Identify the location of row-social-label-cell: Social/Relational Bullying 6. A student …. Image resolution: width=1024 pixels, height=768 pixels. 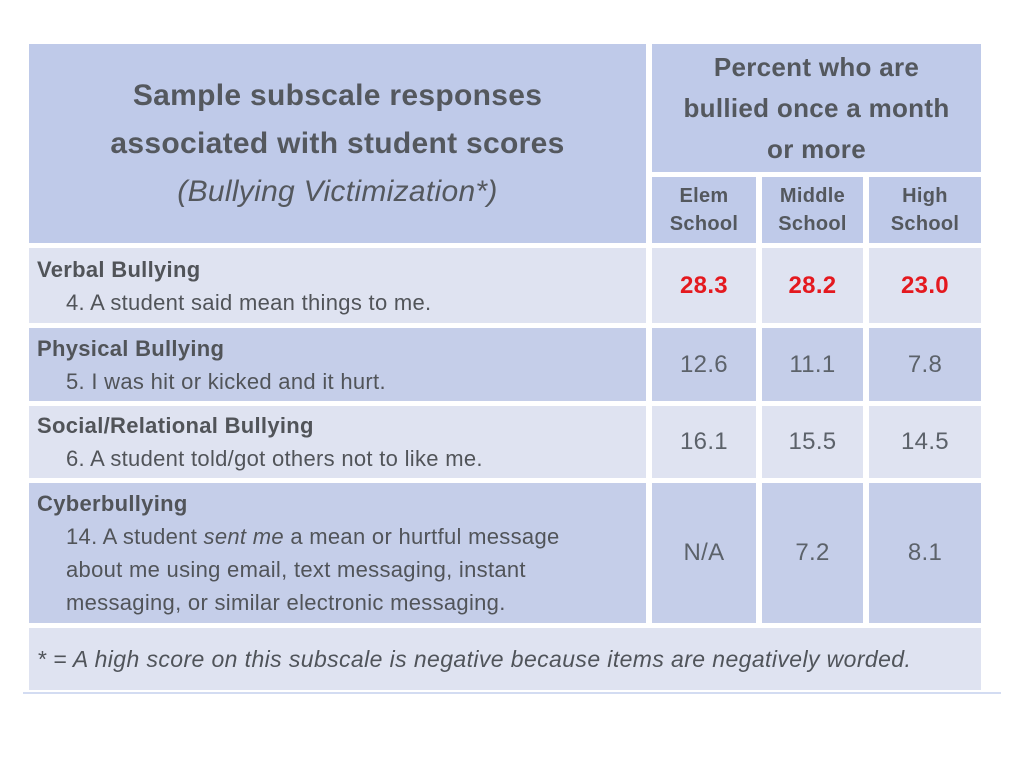
(337, 442).